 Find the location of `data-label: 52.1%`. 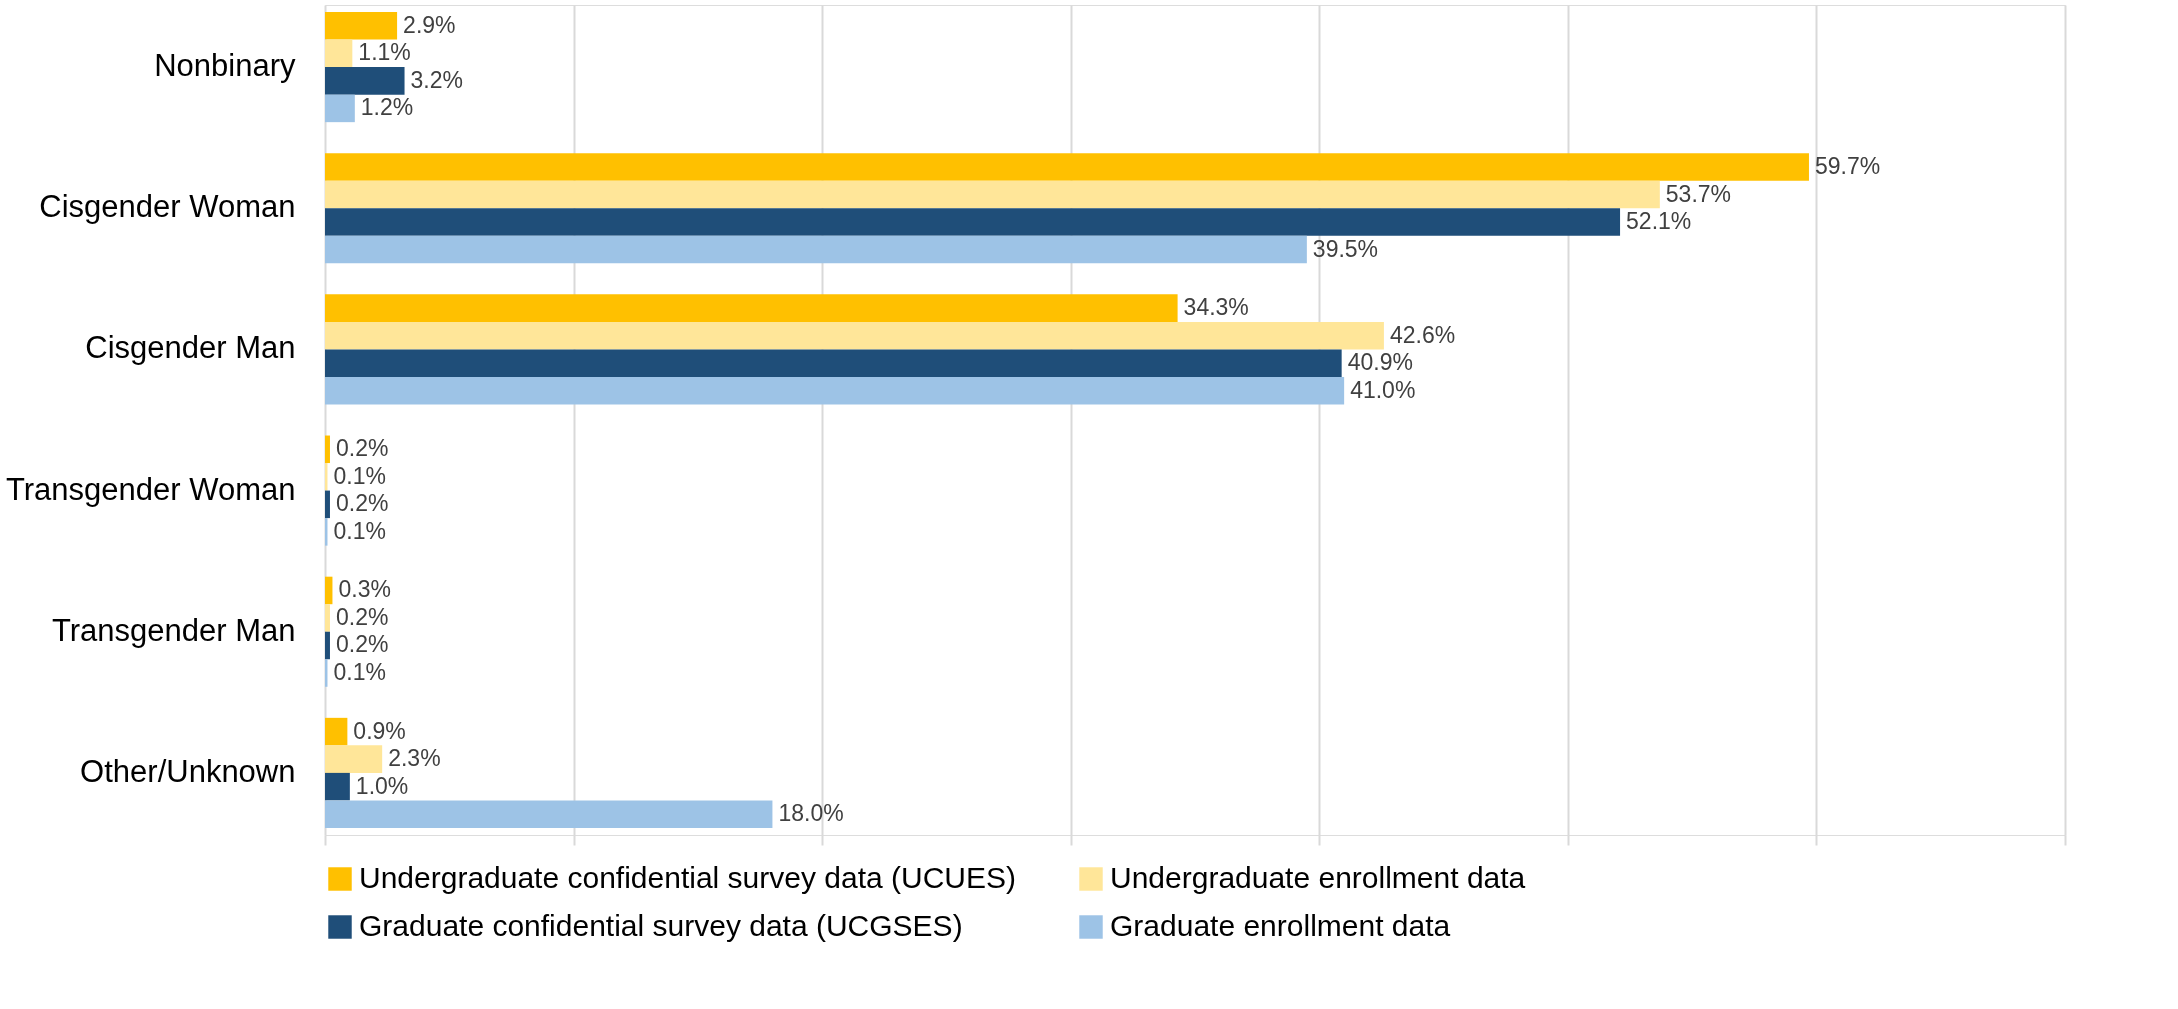

data-label: 52.1% is located at coordinates (1659, 221).